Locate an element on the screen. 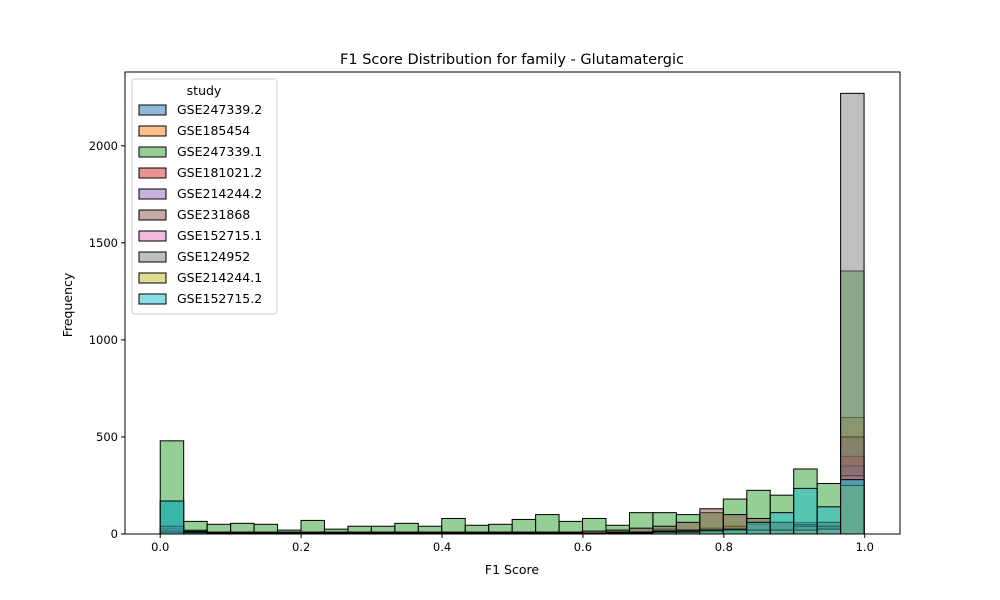 This screenshot has height=600, width=1000. legend-item: GSE214244.1 is located at coordinates (200, 277).